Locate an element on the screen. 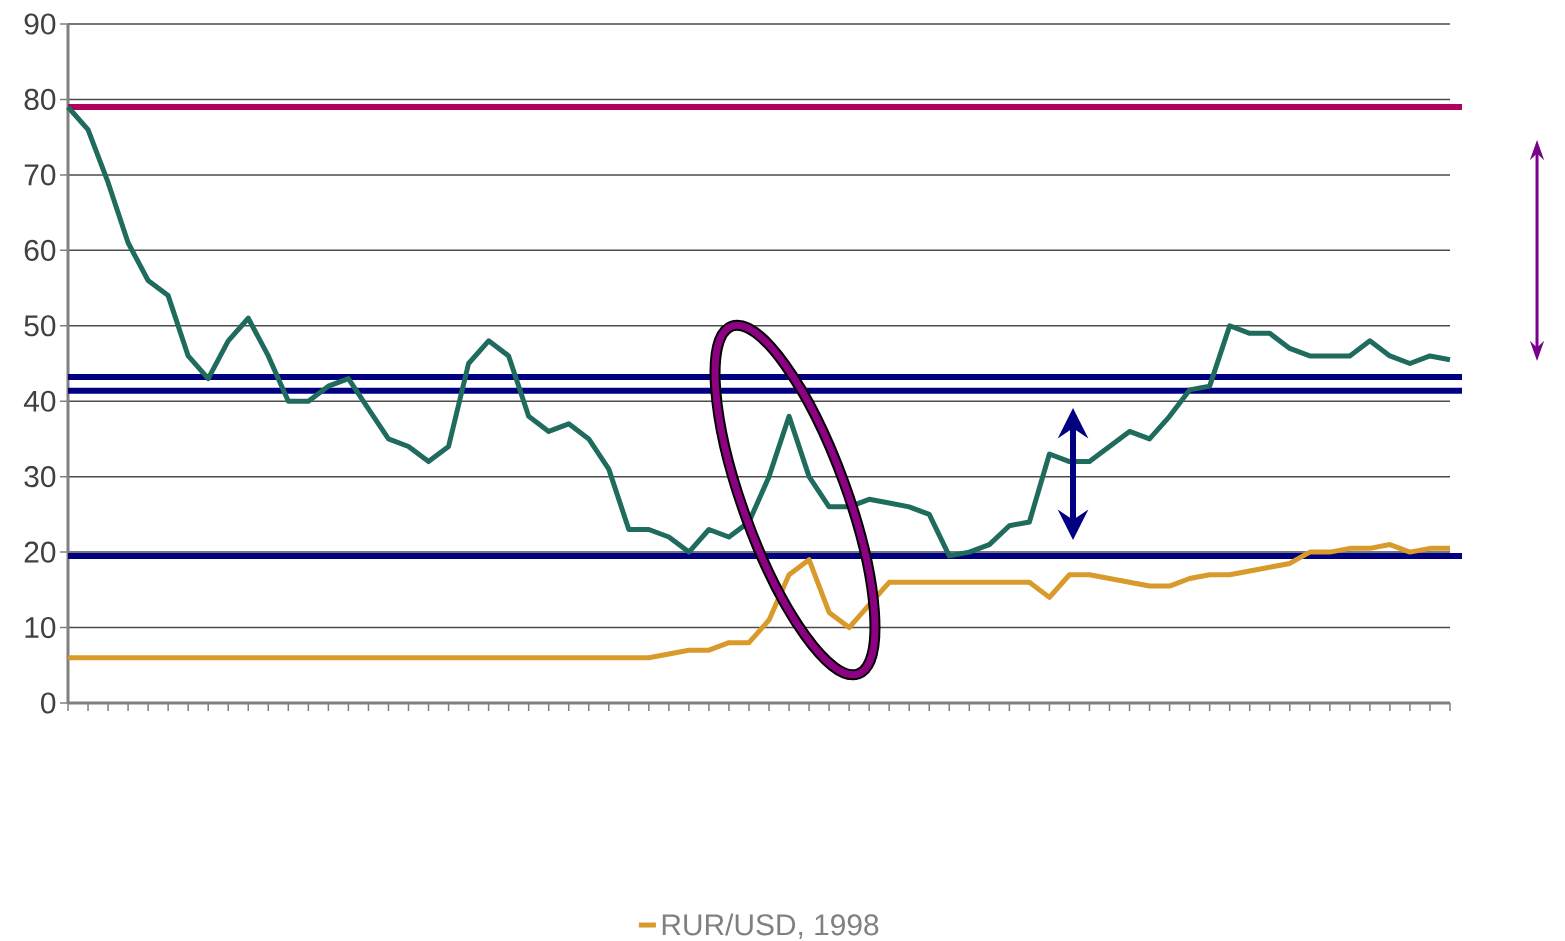 This screenshot has height=941, width=1565. y-tick-label: 10 is located at coordinates (40, 627).